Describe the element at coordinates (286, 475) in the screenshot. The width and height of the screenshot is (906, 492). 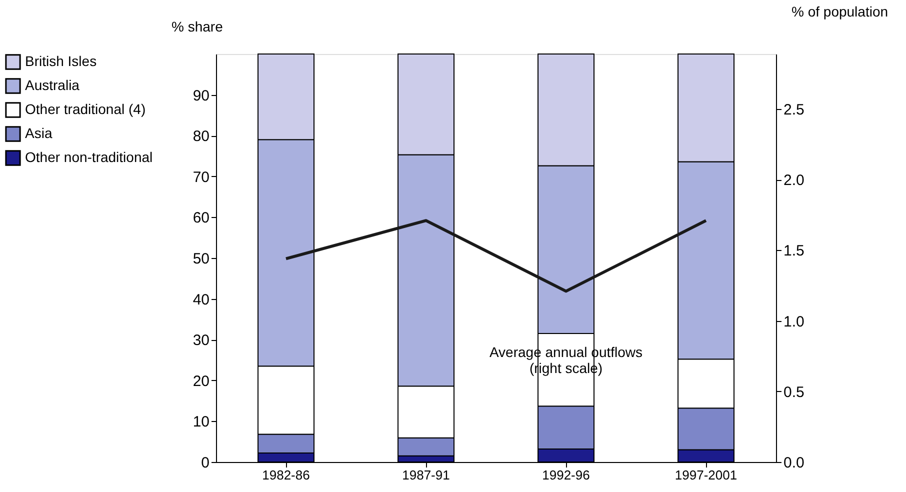
I see `x-tick-label: 1982-86` at that location.